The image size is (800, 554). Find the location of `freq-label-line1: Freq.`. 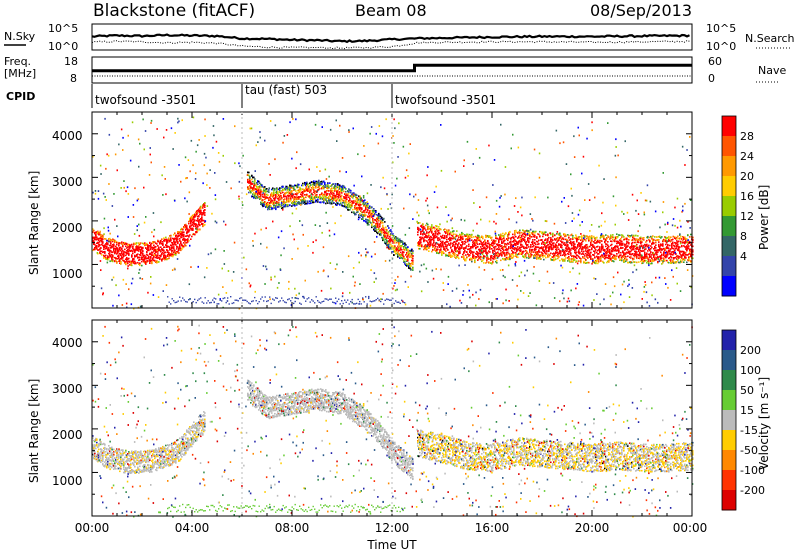

freq-label-line1: Freq. is located at coordinates (17, 61).